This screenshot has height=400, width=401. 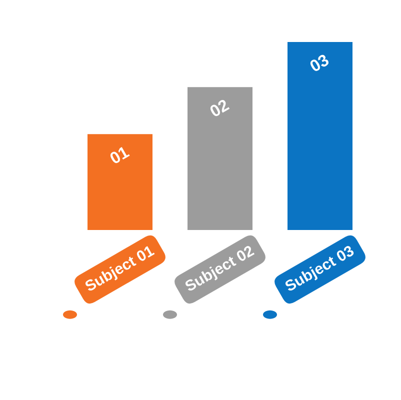 I want to click on annotation: 02, so click(x=219, y=108).